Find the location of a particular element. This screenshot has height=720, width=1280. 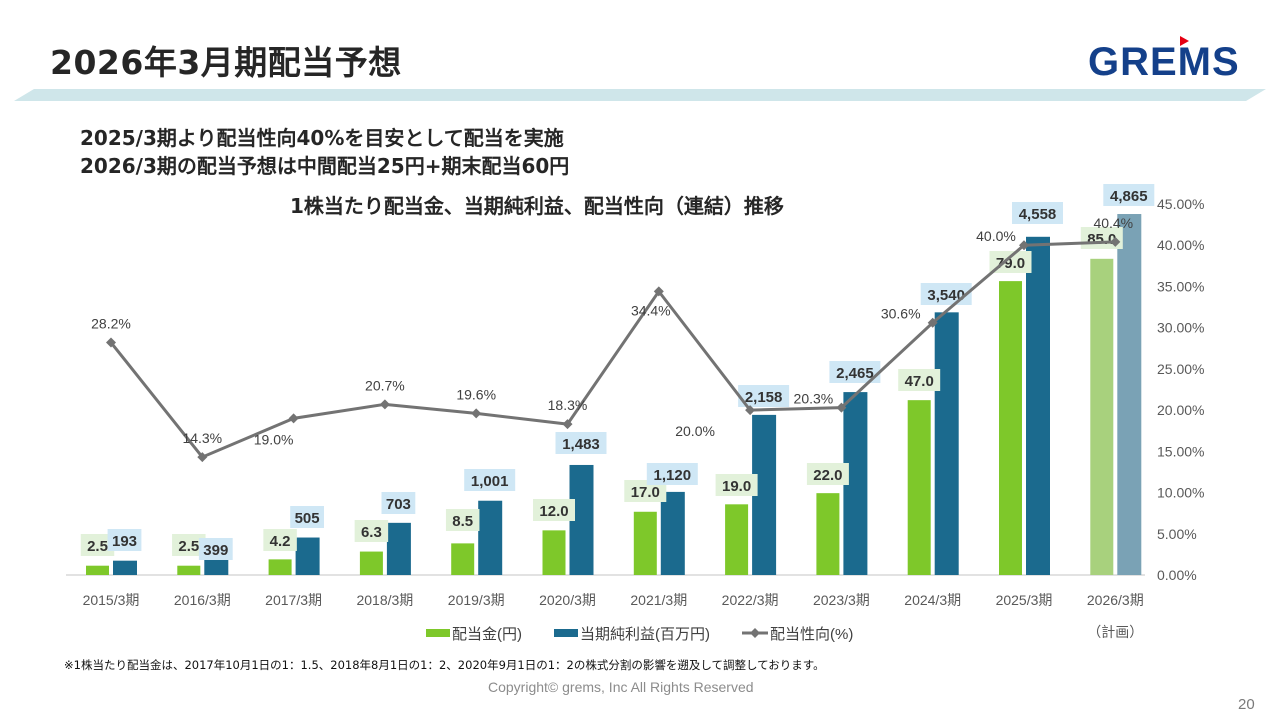

y-right-tick-label: 45.00% is located at coordinates (1180, 204).